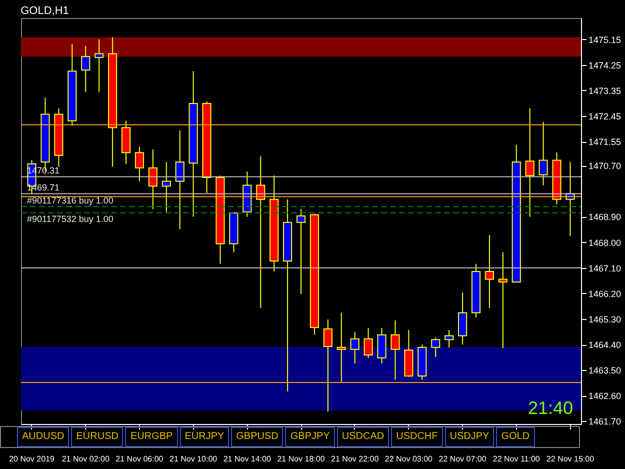  Describe the element at coordinates (140, 459) in the screenshot. I see `x-tick-label: 21 Nov 06:00` at that location.